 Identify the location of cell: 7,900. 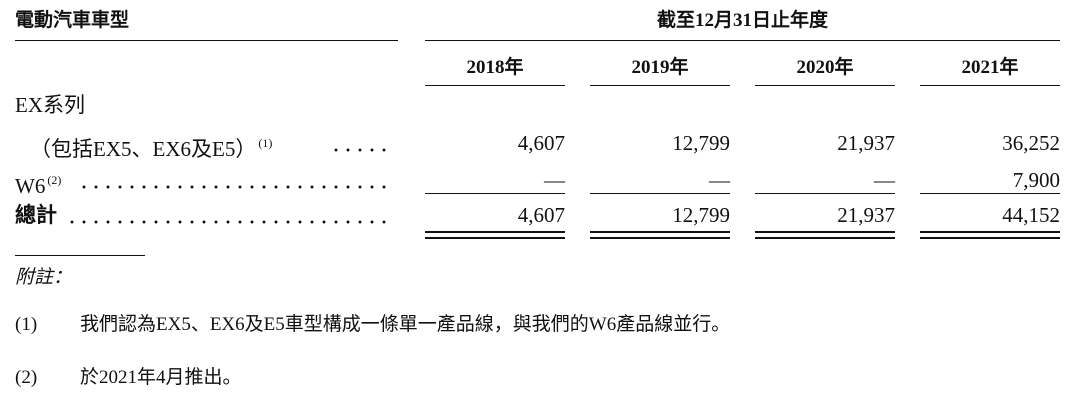
(1036, 180).